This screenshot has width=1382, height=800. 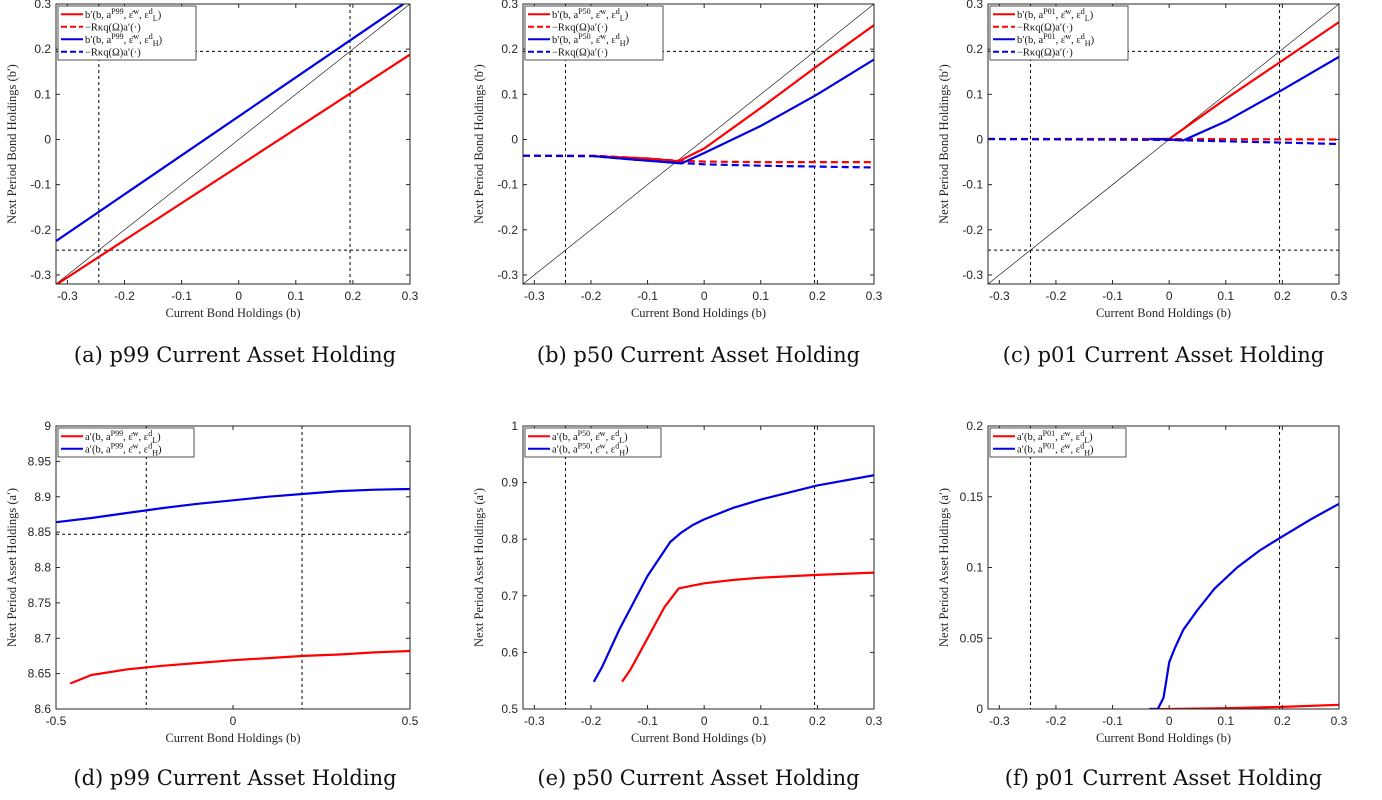 What do you see at coordinates (235, 355) in the screenshot?
I see `subfigure-caption: (a) p99 Current Asset Holding` at bounding box center [235, 355].